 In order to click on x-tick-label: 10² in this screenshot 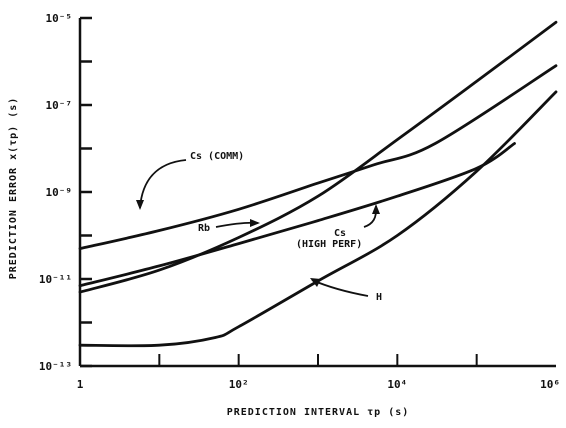, I will do `click(239, 384)`.